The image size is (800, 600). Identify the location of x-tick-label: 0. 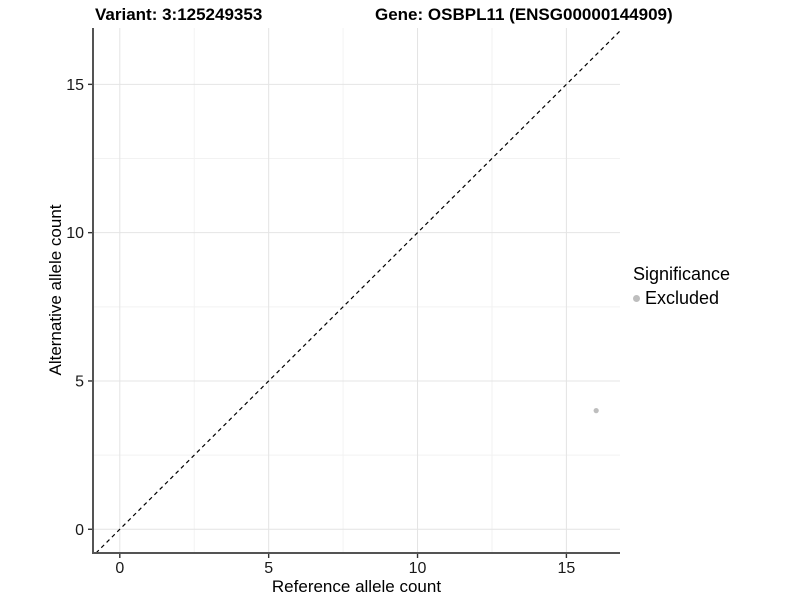
(119, 568).